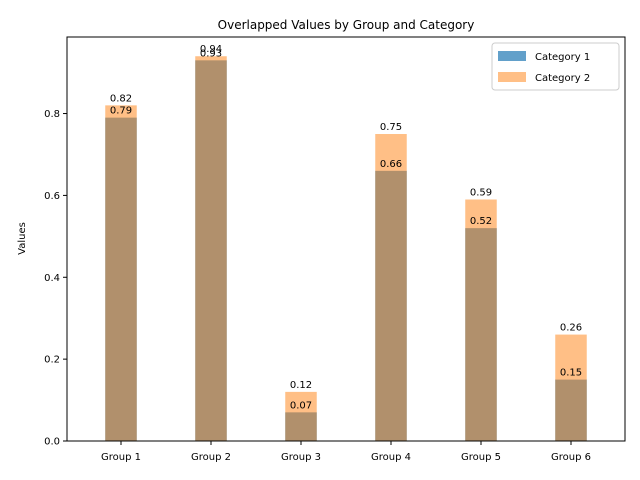 Image resolution: width=640 pixels, height=480 pixels. I want to click on x-tick-label: Group 2, so click(211, 457).